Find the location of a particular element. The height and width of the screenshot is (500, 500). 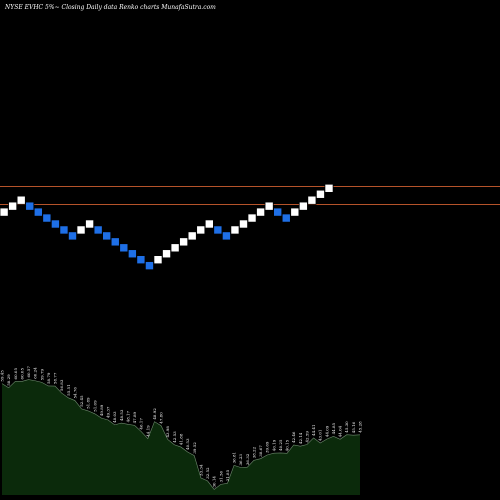

price-label: 39.52 is located at coordinates (194, 448).